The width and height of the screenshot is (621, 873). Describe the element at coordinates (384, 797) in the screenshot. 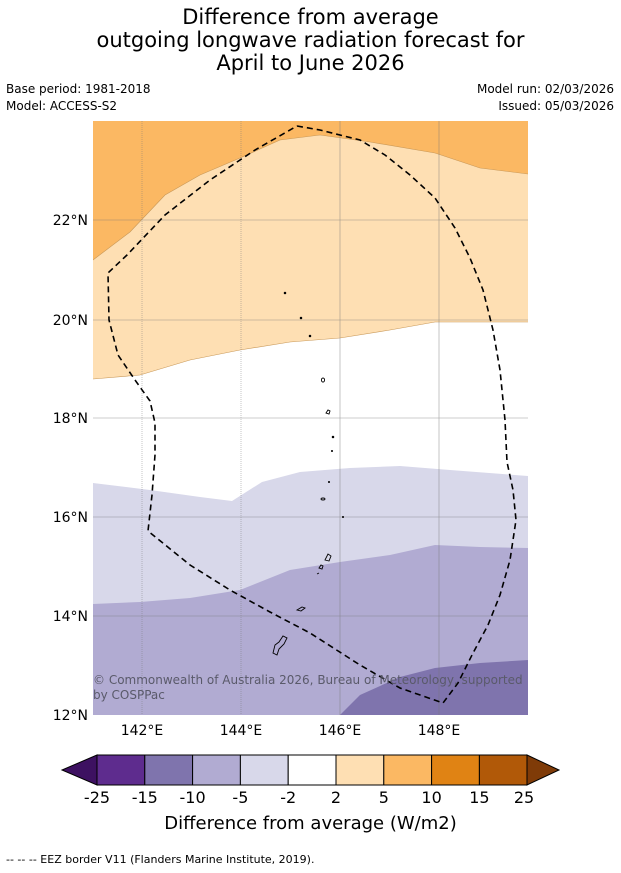

I see `colorbar-label-6: 5` at that location.